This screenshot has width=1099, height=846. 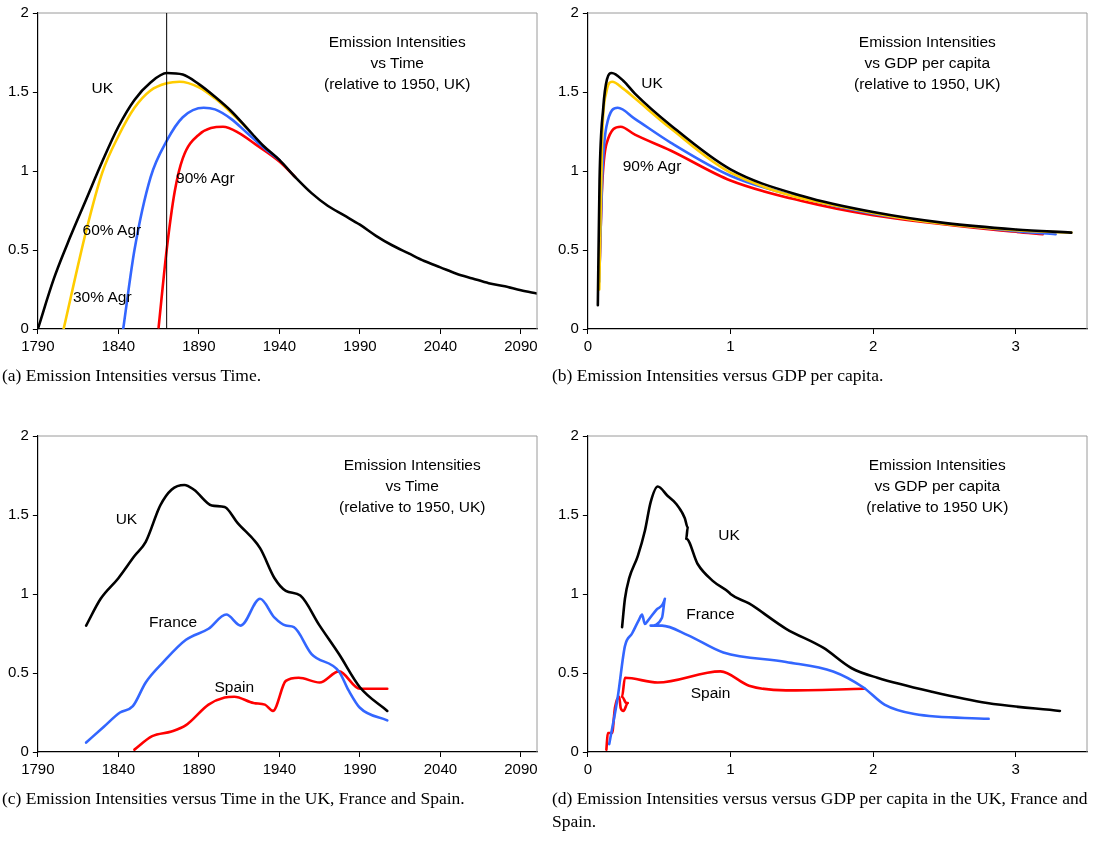 What do you see at coordinates (652, 165) in the screenshot?
I see `series-label: 90% Agr` at bounding box center [652, 165].